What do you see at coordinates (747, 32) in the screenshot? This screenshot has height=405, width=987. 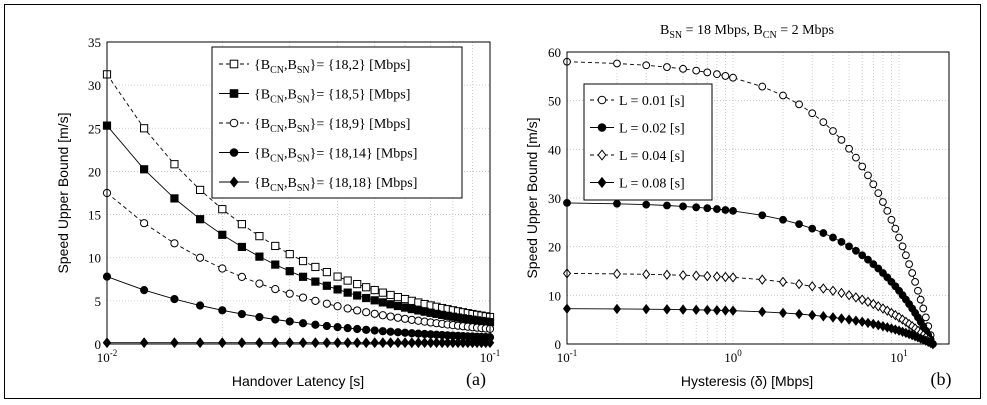 I see `chart-b-title-text: BSN = 18 Mbps, BCN = 2 Mbps` at bounding box center [747, 32].